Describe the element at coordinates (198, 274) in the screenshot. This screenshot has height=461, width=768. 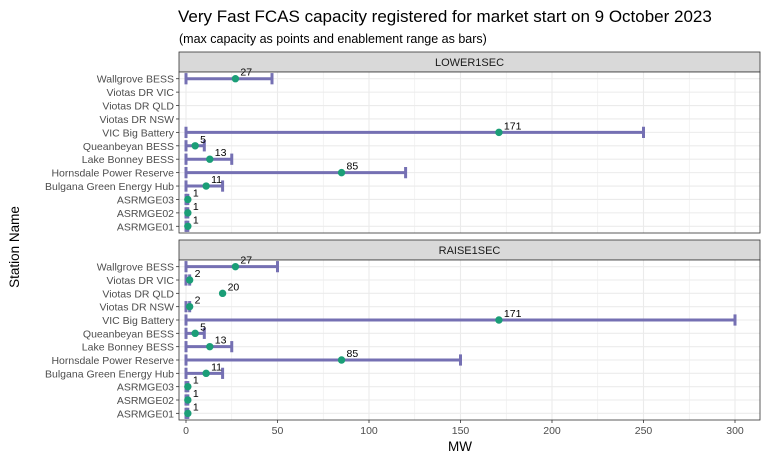
I see `data-label-viotas-dr-vic: 2` at that location.